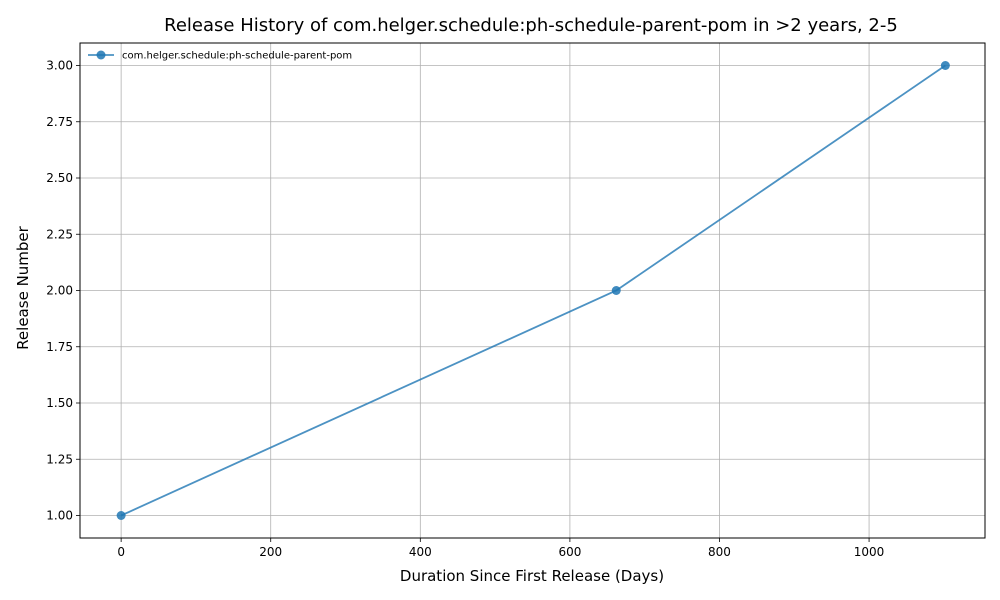 Image resolution: width=1000 pixels, height=600 pixels. I want to click on y-tick-label: 2.25, so click(59, 234).